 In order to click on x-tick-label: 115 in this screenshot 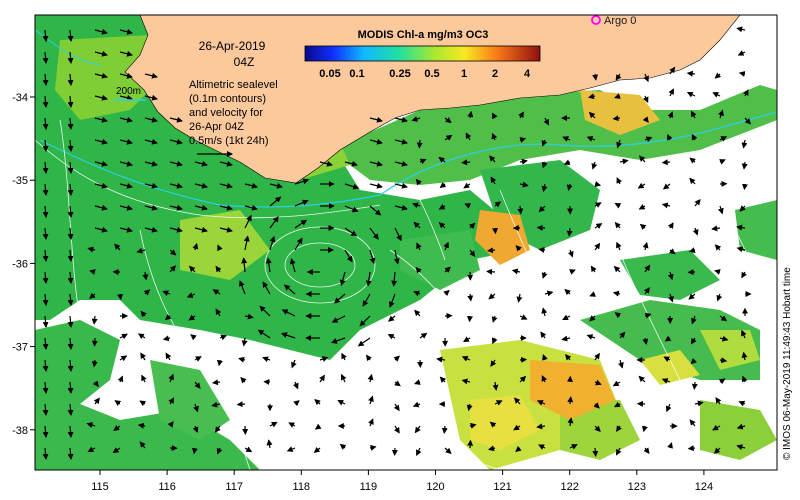, I will do `click(100, 487)`.